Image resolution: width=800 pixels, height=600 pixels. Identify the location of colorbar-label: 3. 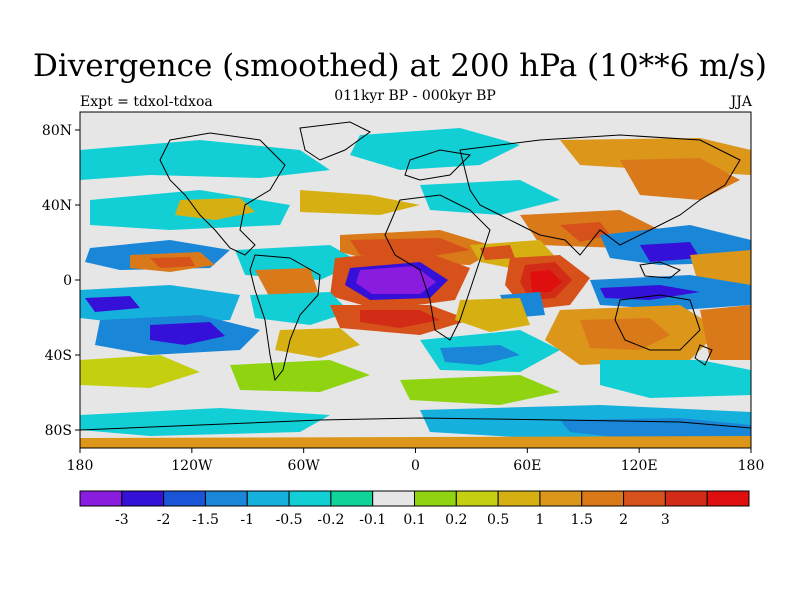
(665, 520).